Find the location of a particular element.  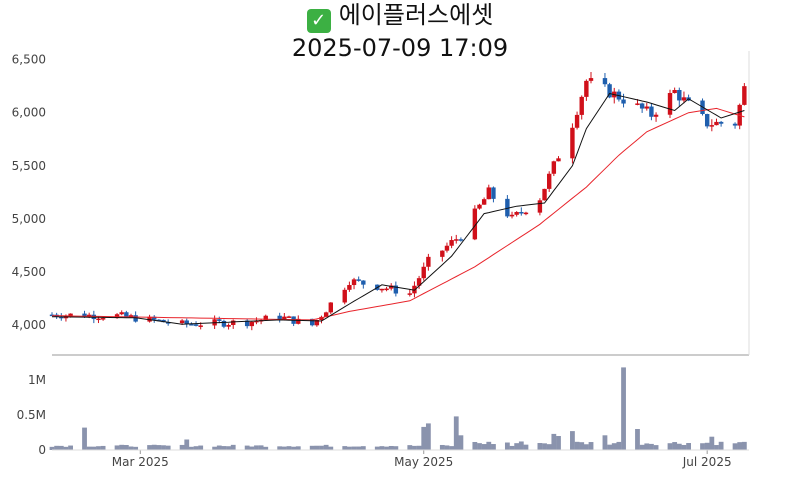

price-y-tick-label: 5,000 is located at coordinates (29, 219).